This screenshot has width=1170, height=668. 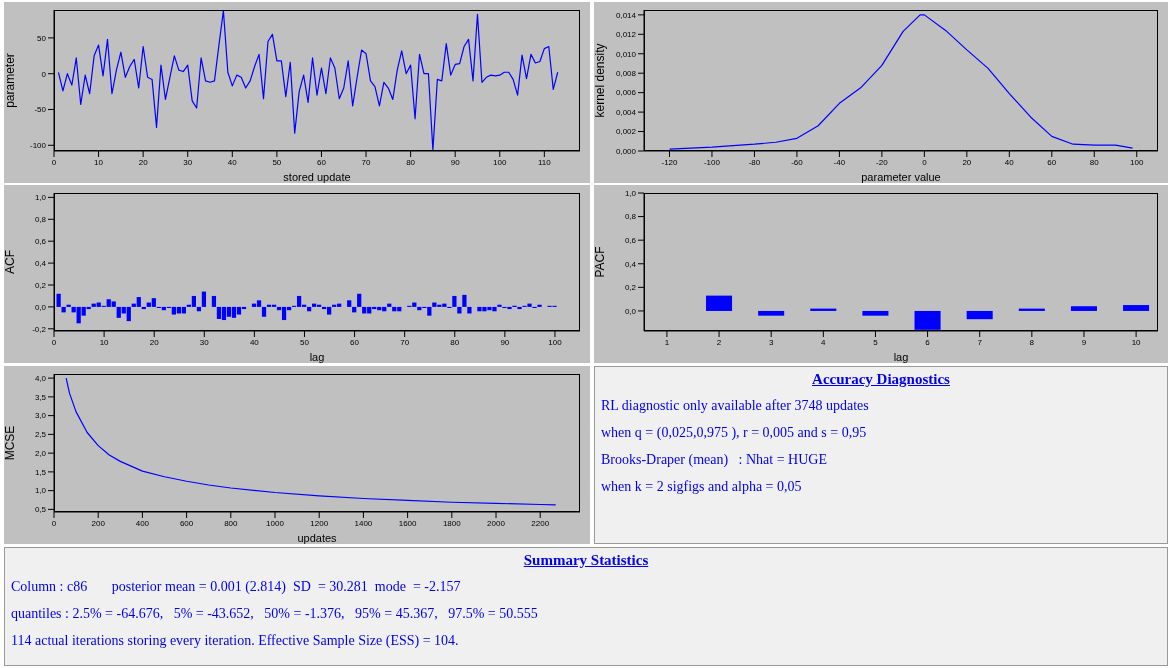 What do you see at coordinates (42, 38) in the screenshot?
I see `y-tick-label: 50` at bounding box center [42, 38].